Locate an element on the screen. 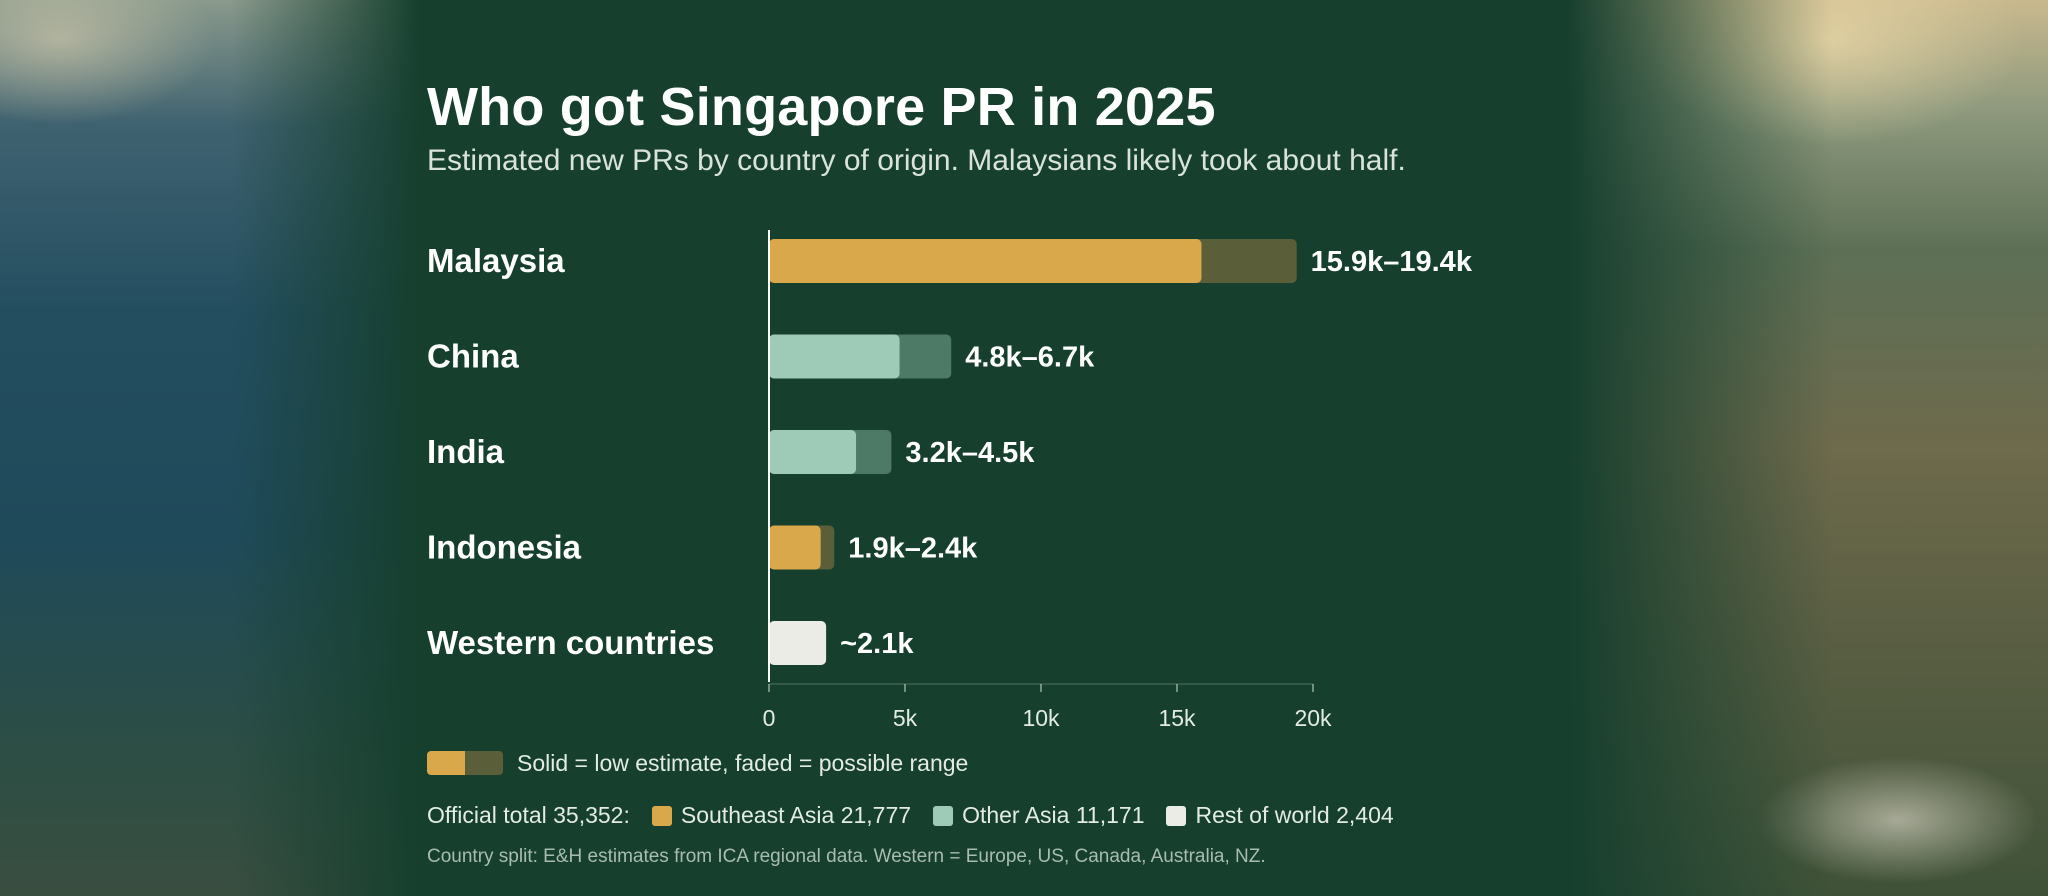 The height and width of the screenshot is (896, 2048). category-label: India is located at coordinates (466, 451).